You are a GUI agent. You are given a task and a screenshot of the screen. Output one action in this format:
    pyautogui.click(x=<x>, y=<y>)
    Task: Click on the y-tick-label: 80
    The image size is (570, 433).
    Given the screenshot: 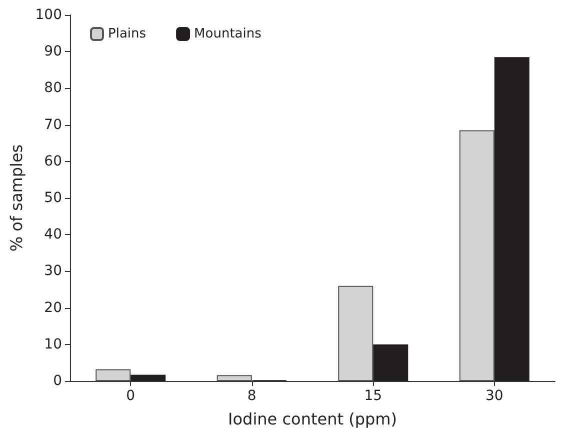 What is the action you would take?
    pyautogui.click(x=53, y=88)
    